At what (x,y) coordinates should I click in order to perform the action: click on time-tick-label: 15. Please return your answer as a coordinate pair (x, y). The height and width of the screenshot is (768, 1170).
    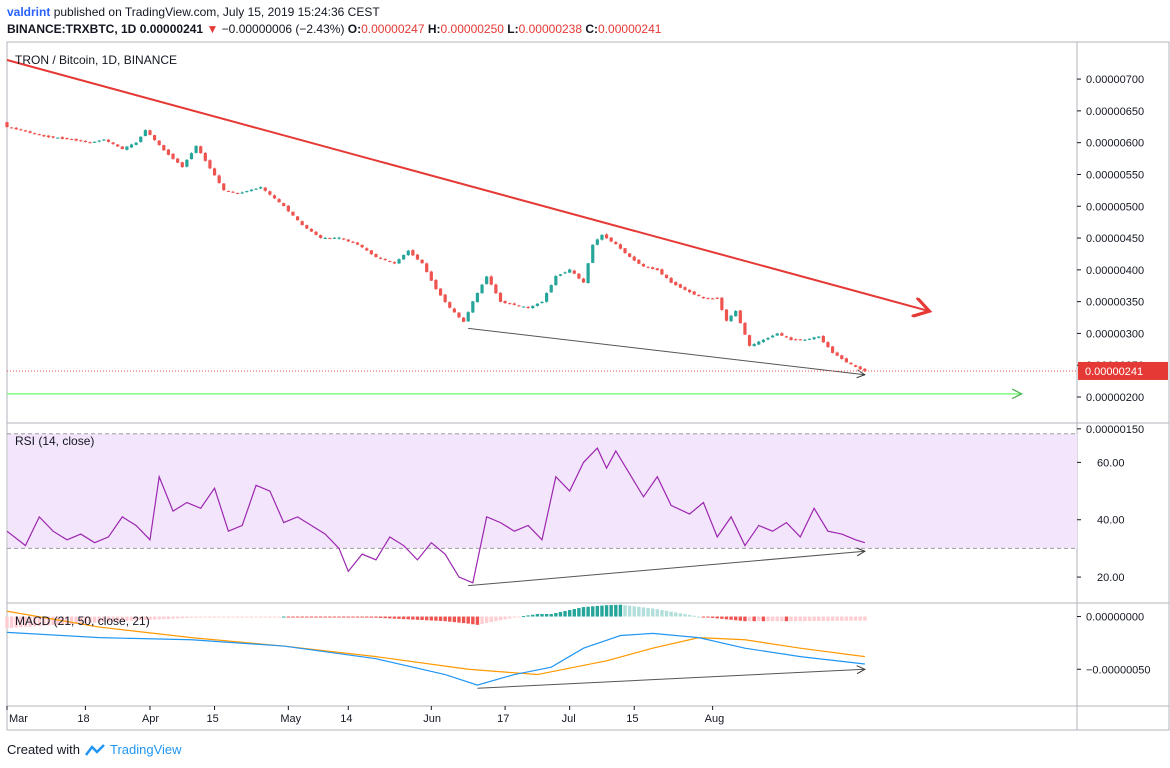
    Looking at the image, I should click on (213, 719).